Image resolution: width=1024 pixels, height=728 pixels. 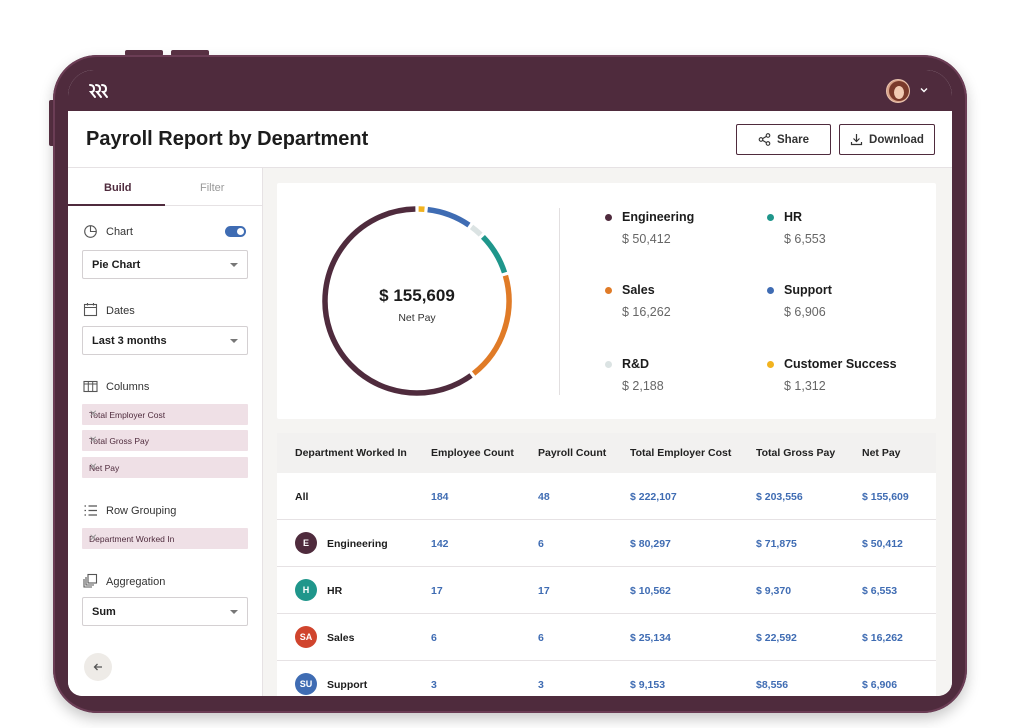 What do you see at coordinates (306, 637) in the screenshot?
I see `department-badge: SA` at bounding box center [306, 637].